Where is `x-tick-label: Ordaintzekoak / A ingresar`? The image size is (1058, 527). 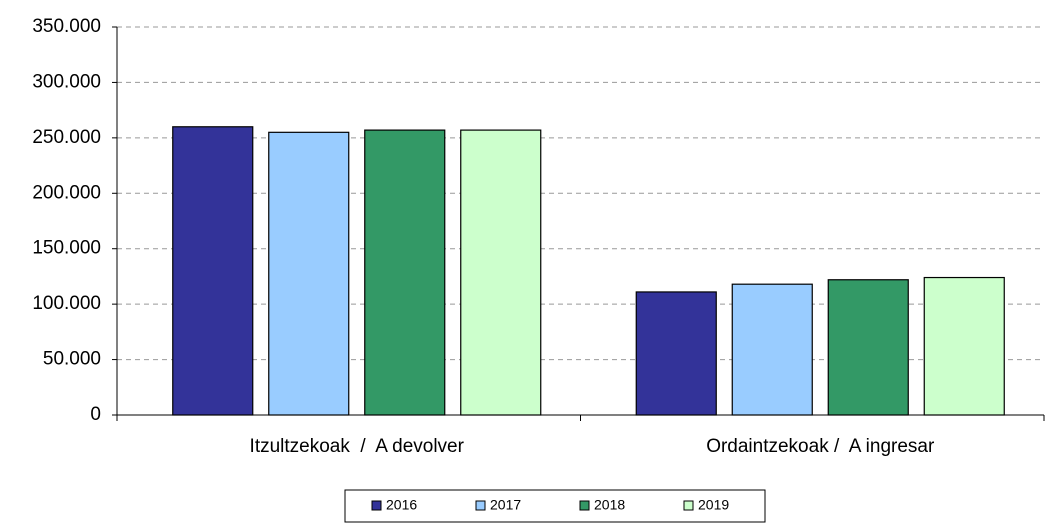
x-tick-label: Ordaintzekoak / A ingresar is located at coordinates (820, 446).